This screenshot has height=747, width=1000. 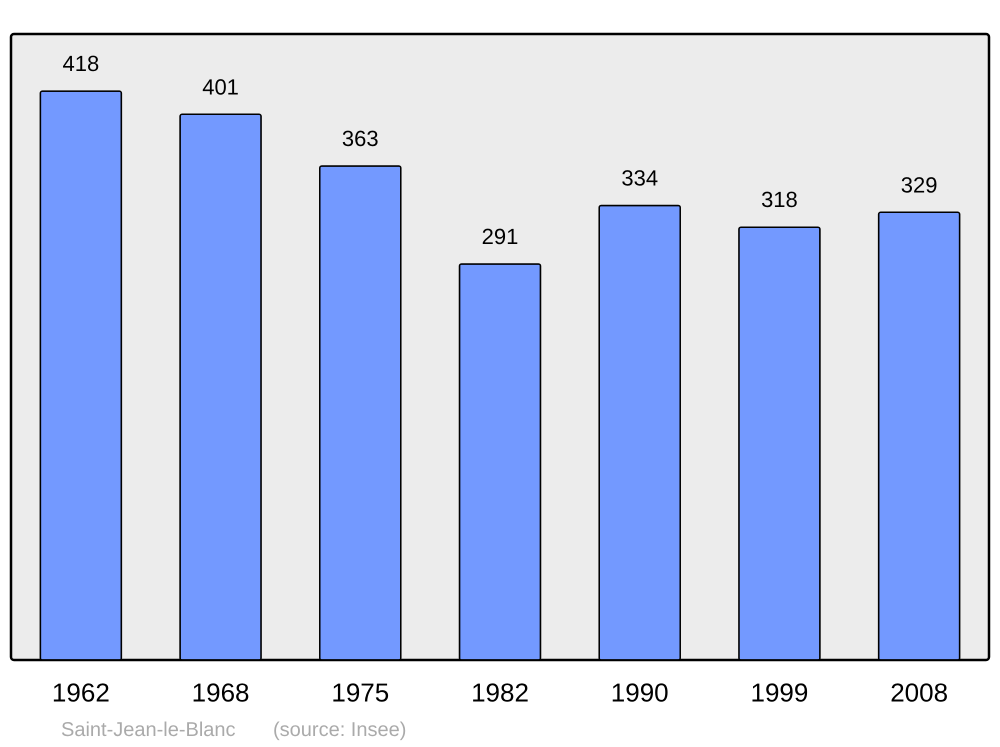 I want to click on text: Saint-Jean-le-Blanc, so click(x=148, y=730).